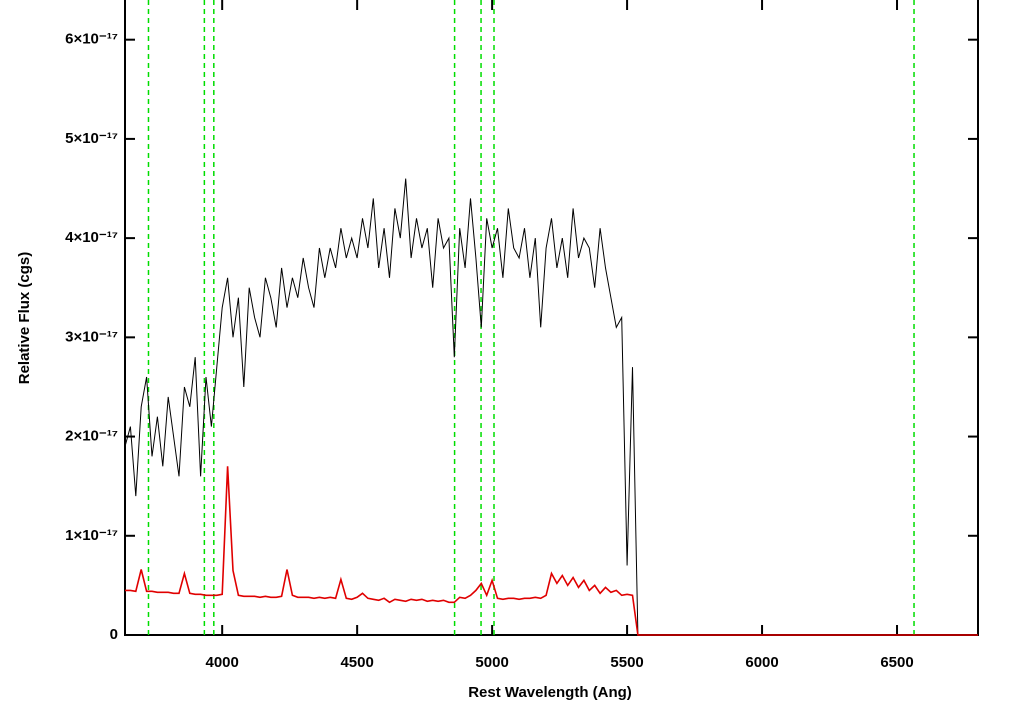 Image resolution: width=1020 pixels, height=706 pixels. What do you see at coordinates (91, 138) in the screenshot?
I see `y-tick-label: 5×10⁻¹⁷` at bounding box center [91, 138].